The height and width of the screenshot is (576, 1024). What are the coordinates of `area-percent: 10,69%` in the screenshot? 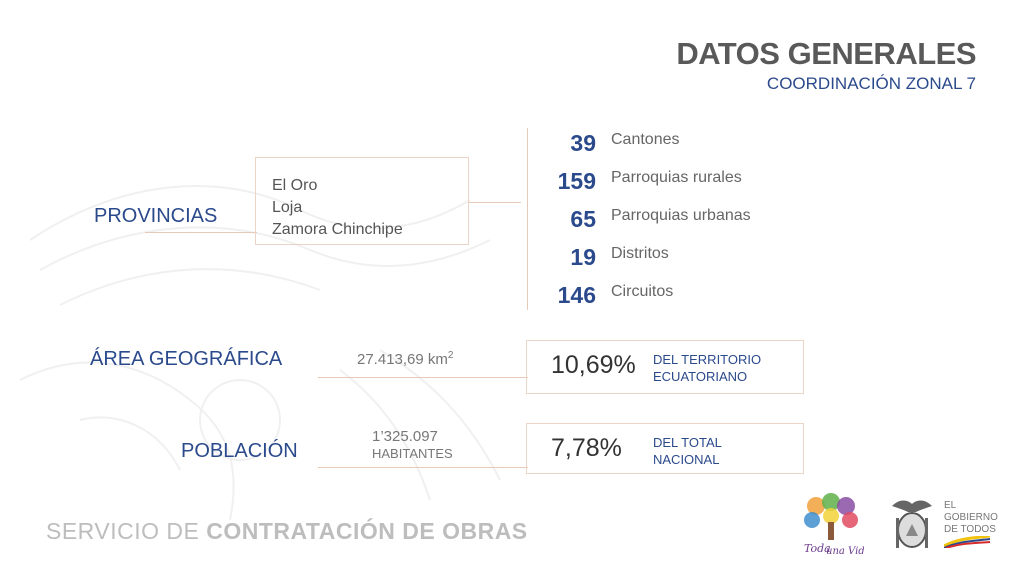 It's located at (593, 365).